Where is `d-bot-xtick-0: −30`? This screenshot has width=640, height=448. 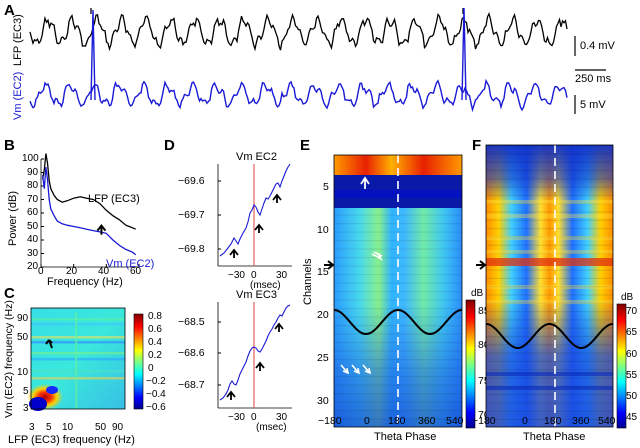
d-bot-xtick-0: −30 is located at coordinates (236, 417).